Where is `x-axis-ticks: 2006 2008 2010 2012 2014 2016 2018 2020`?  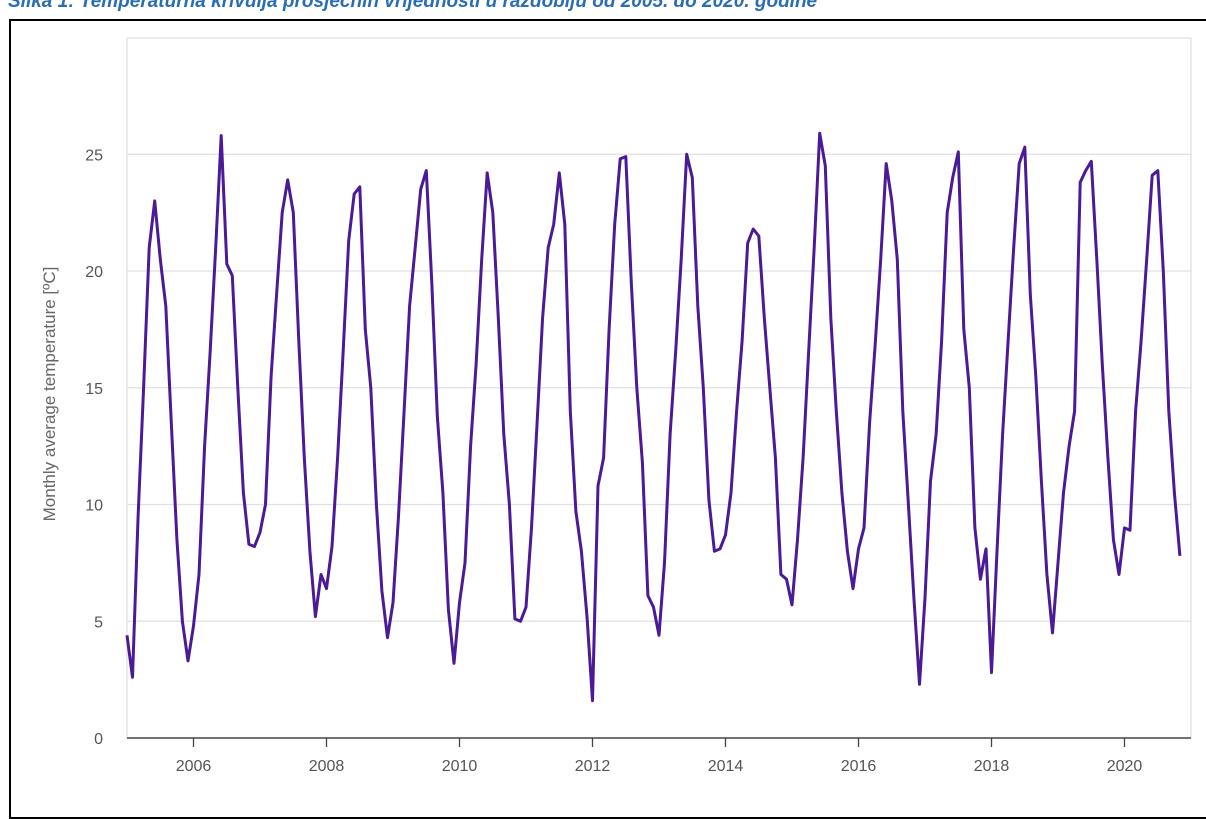
x-axis-ticks: 2006 2008 2010 2012 2014 2016 2018 2020 is located at coordinates (659, 756).